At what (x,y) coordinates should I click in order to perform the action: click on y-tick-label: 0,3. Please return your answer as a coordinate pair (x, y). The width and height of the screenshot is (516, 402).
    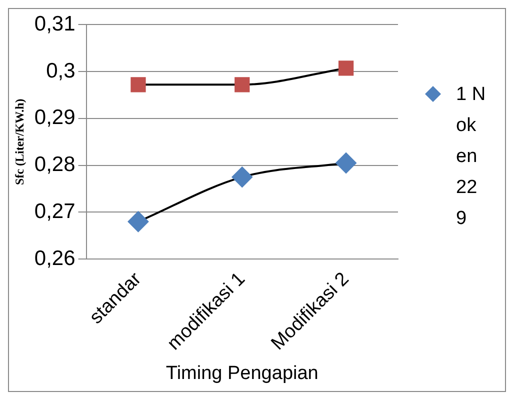
    Looking at the image, I should click on (61, 70).